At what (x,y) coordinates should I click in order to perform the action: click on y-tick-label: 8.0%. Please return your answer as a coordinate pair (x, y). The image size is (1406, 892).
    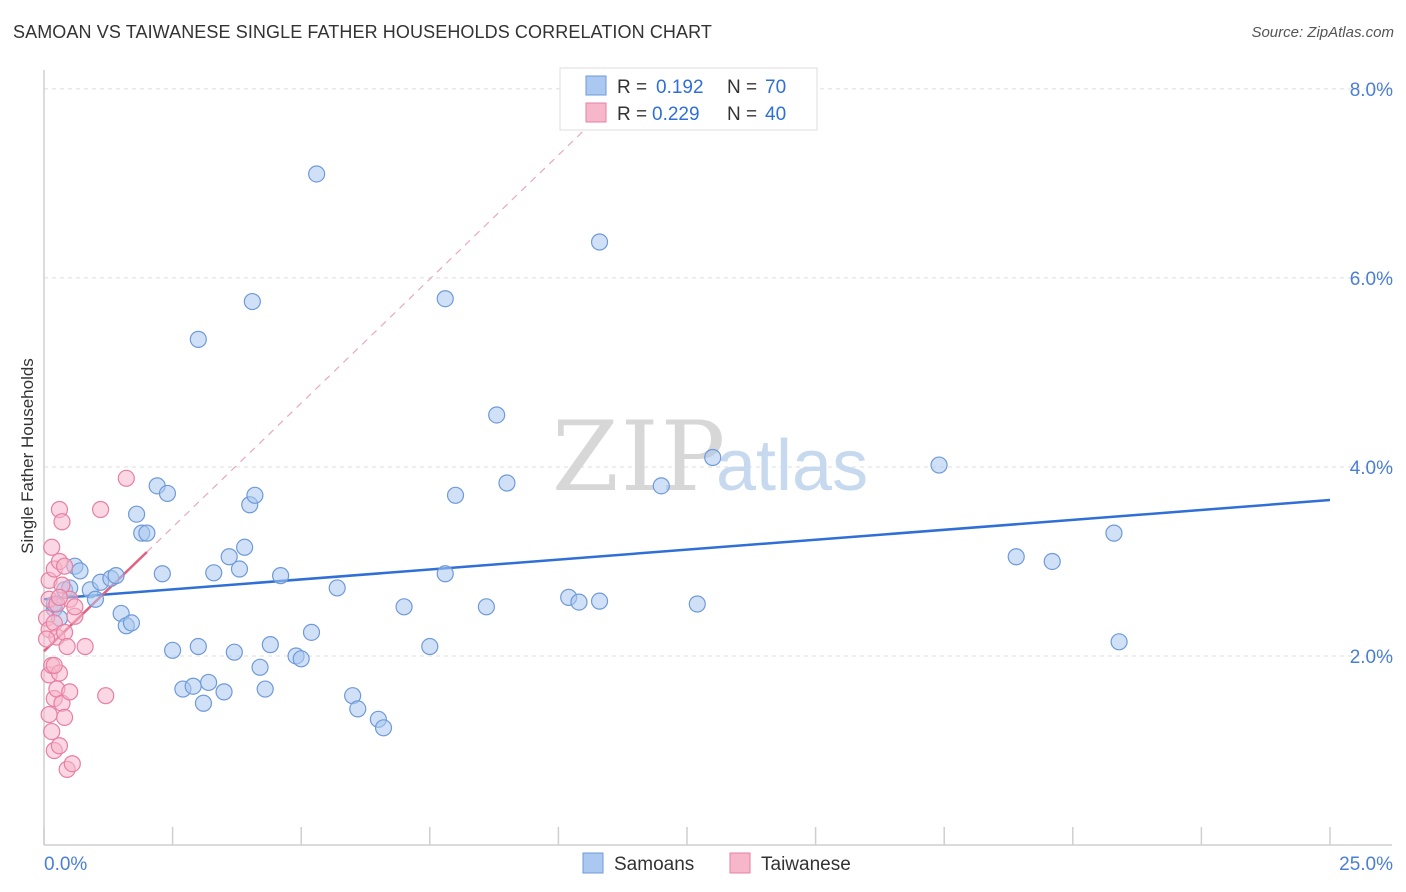
    Looking at the image, I should click on (1371, 90).